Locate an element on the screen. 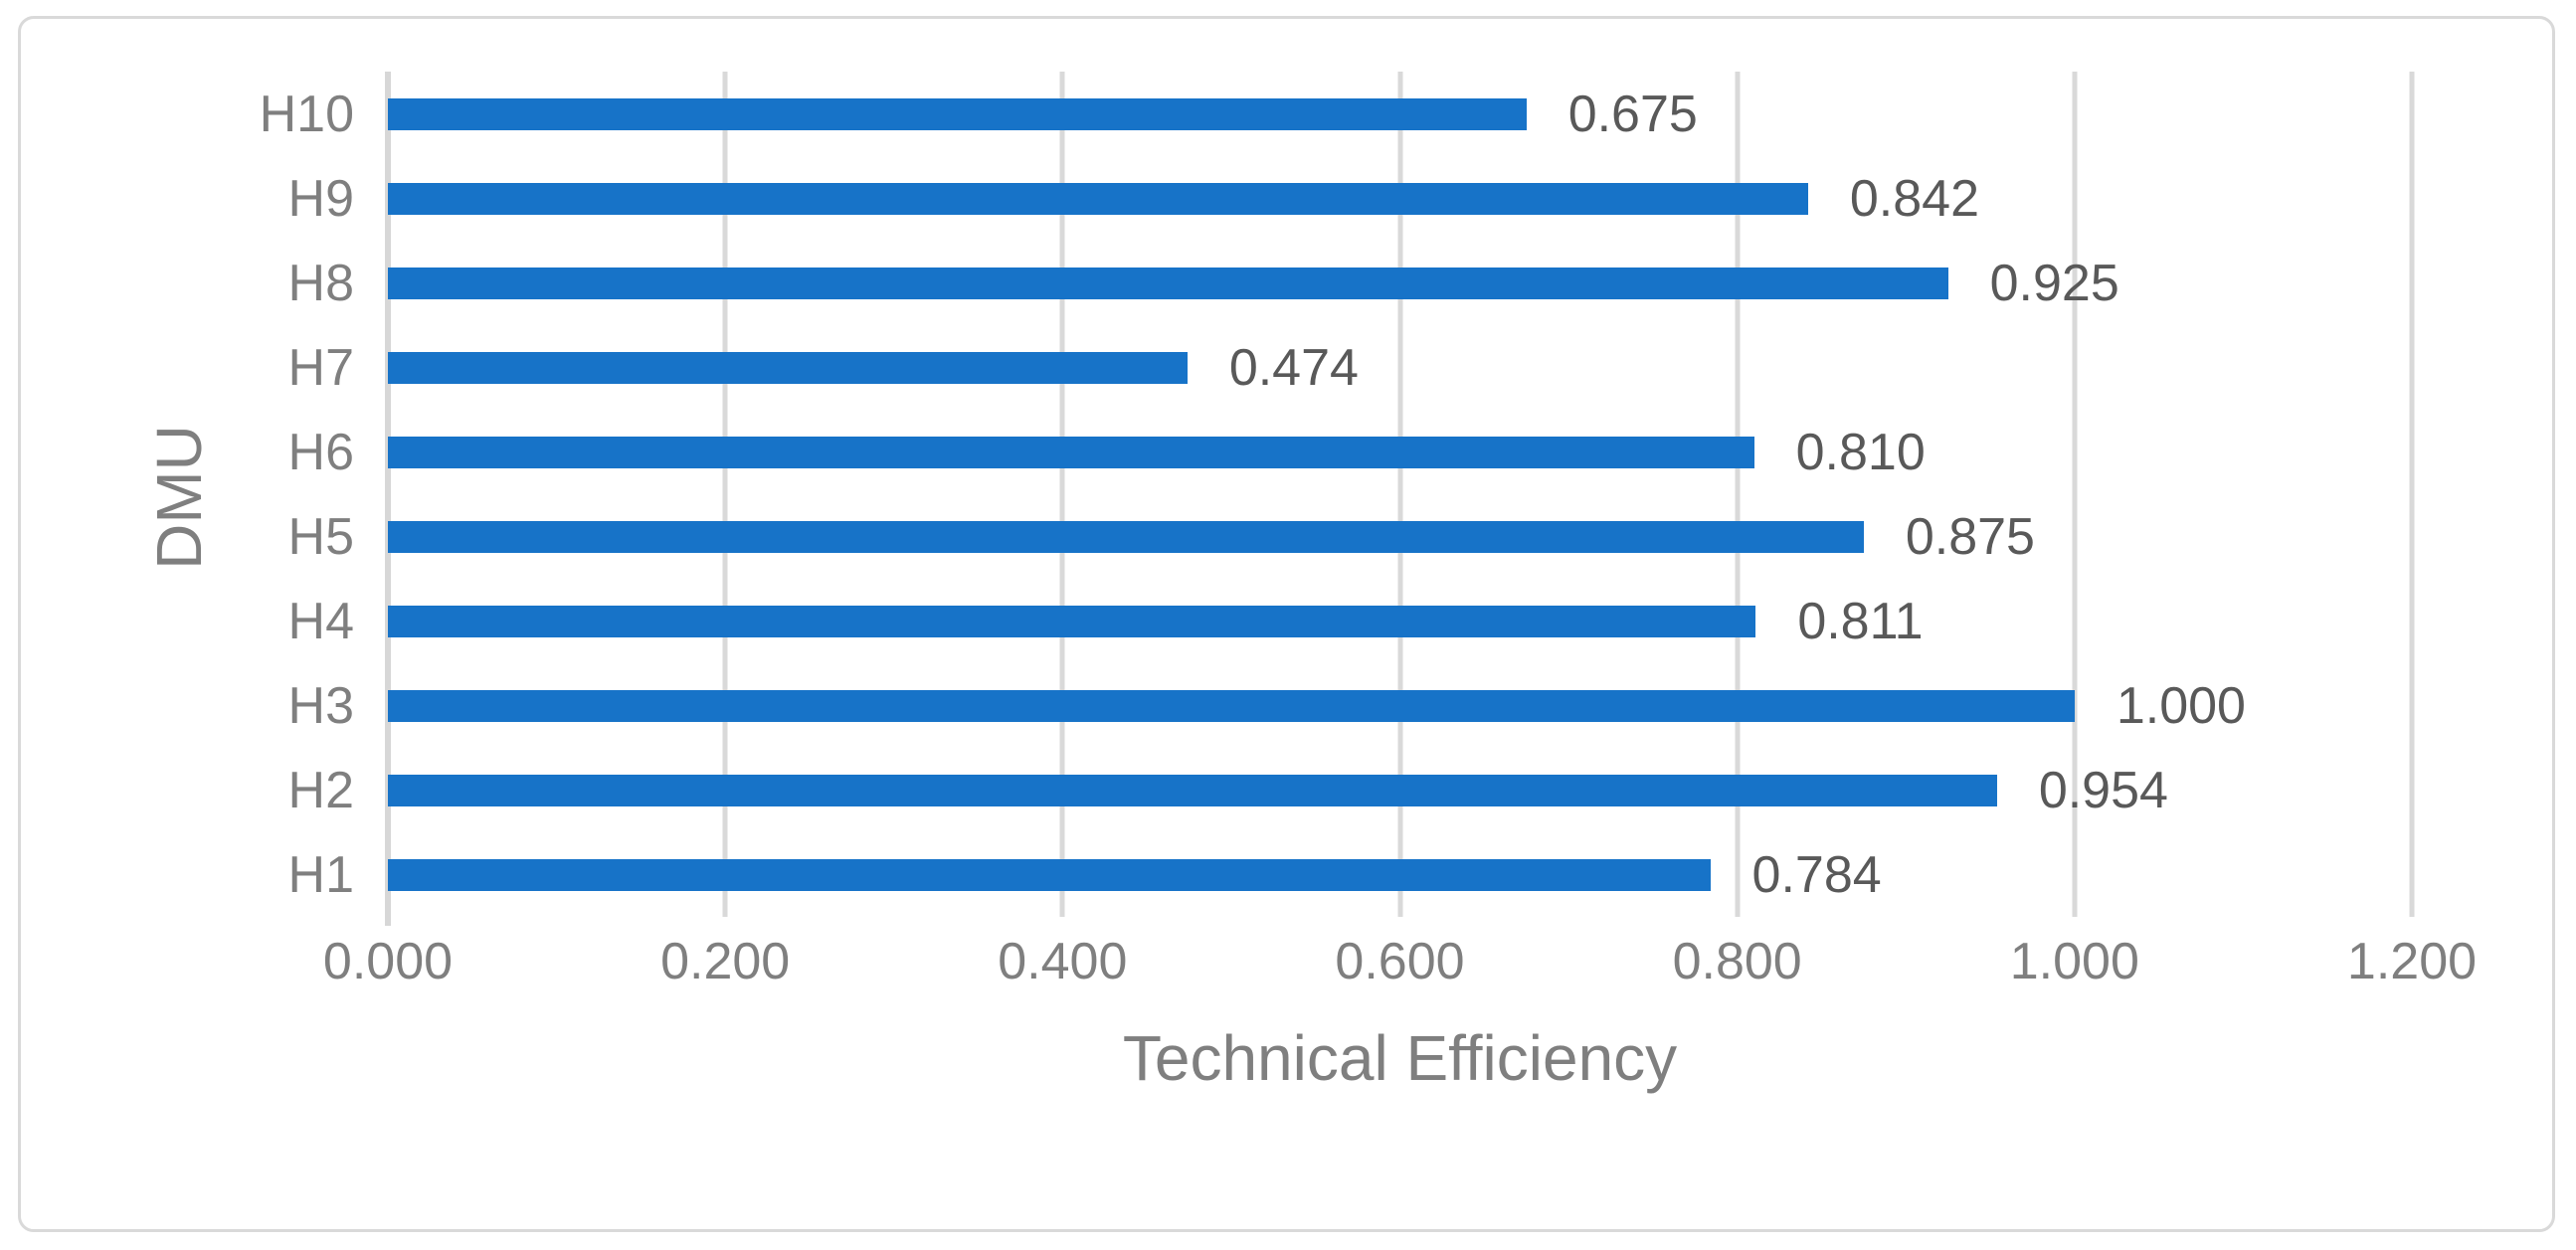 The image size is (2576, 1250). bar-value-label: 0.842 is located at coordinates (1914, 198).